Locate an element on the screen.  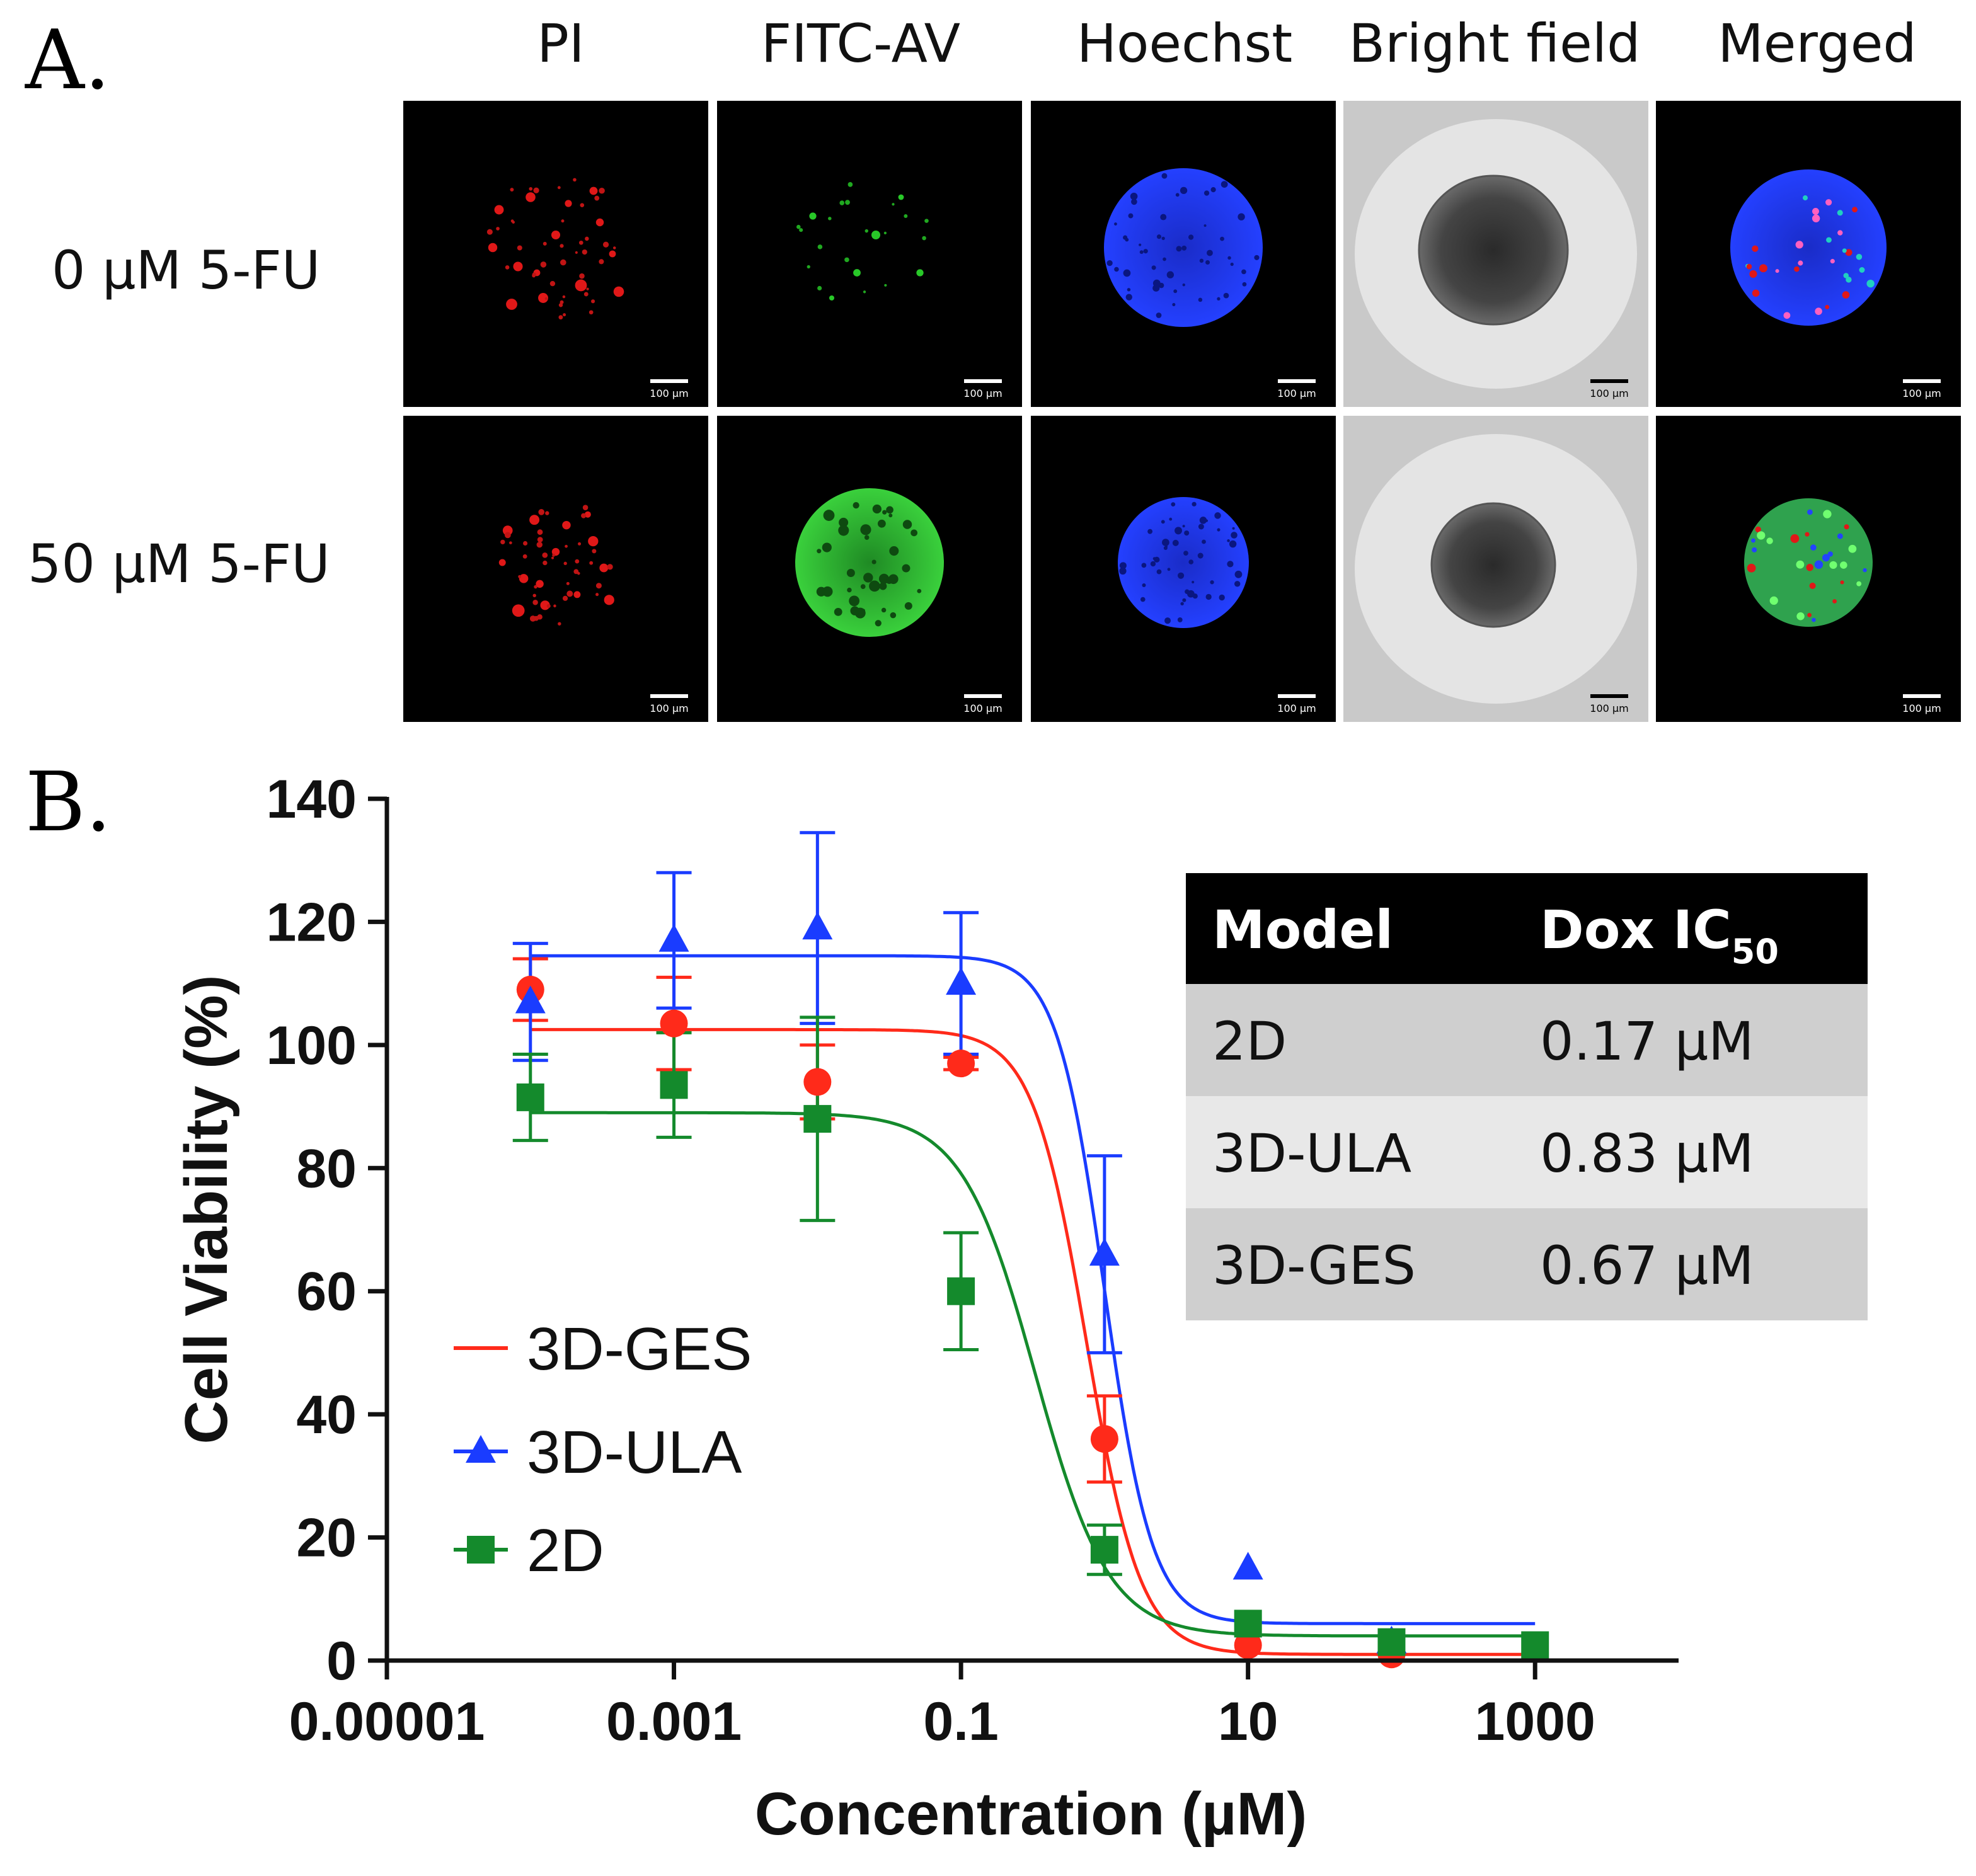
y-tick-label: 80 is located at coordinates (326, 1168).